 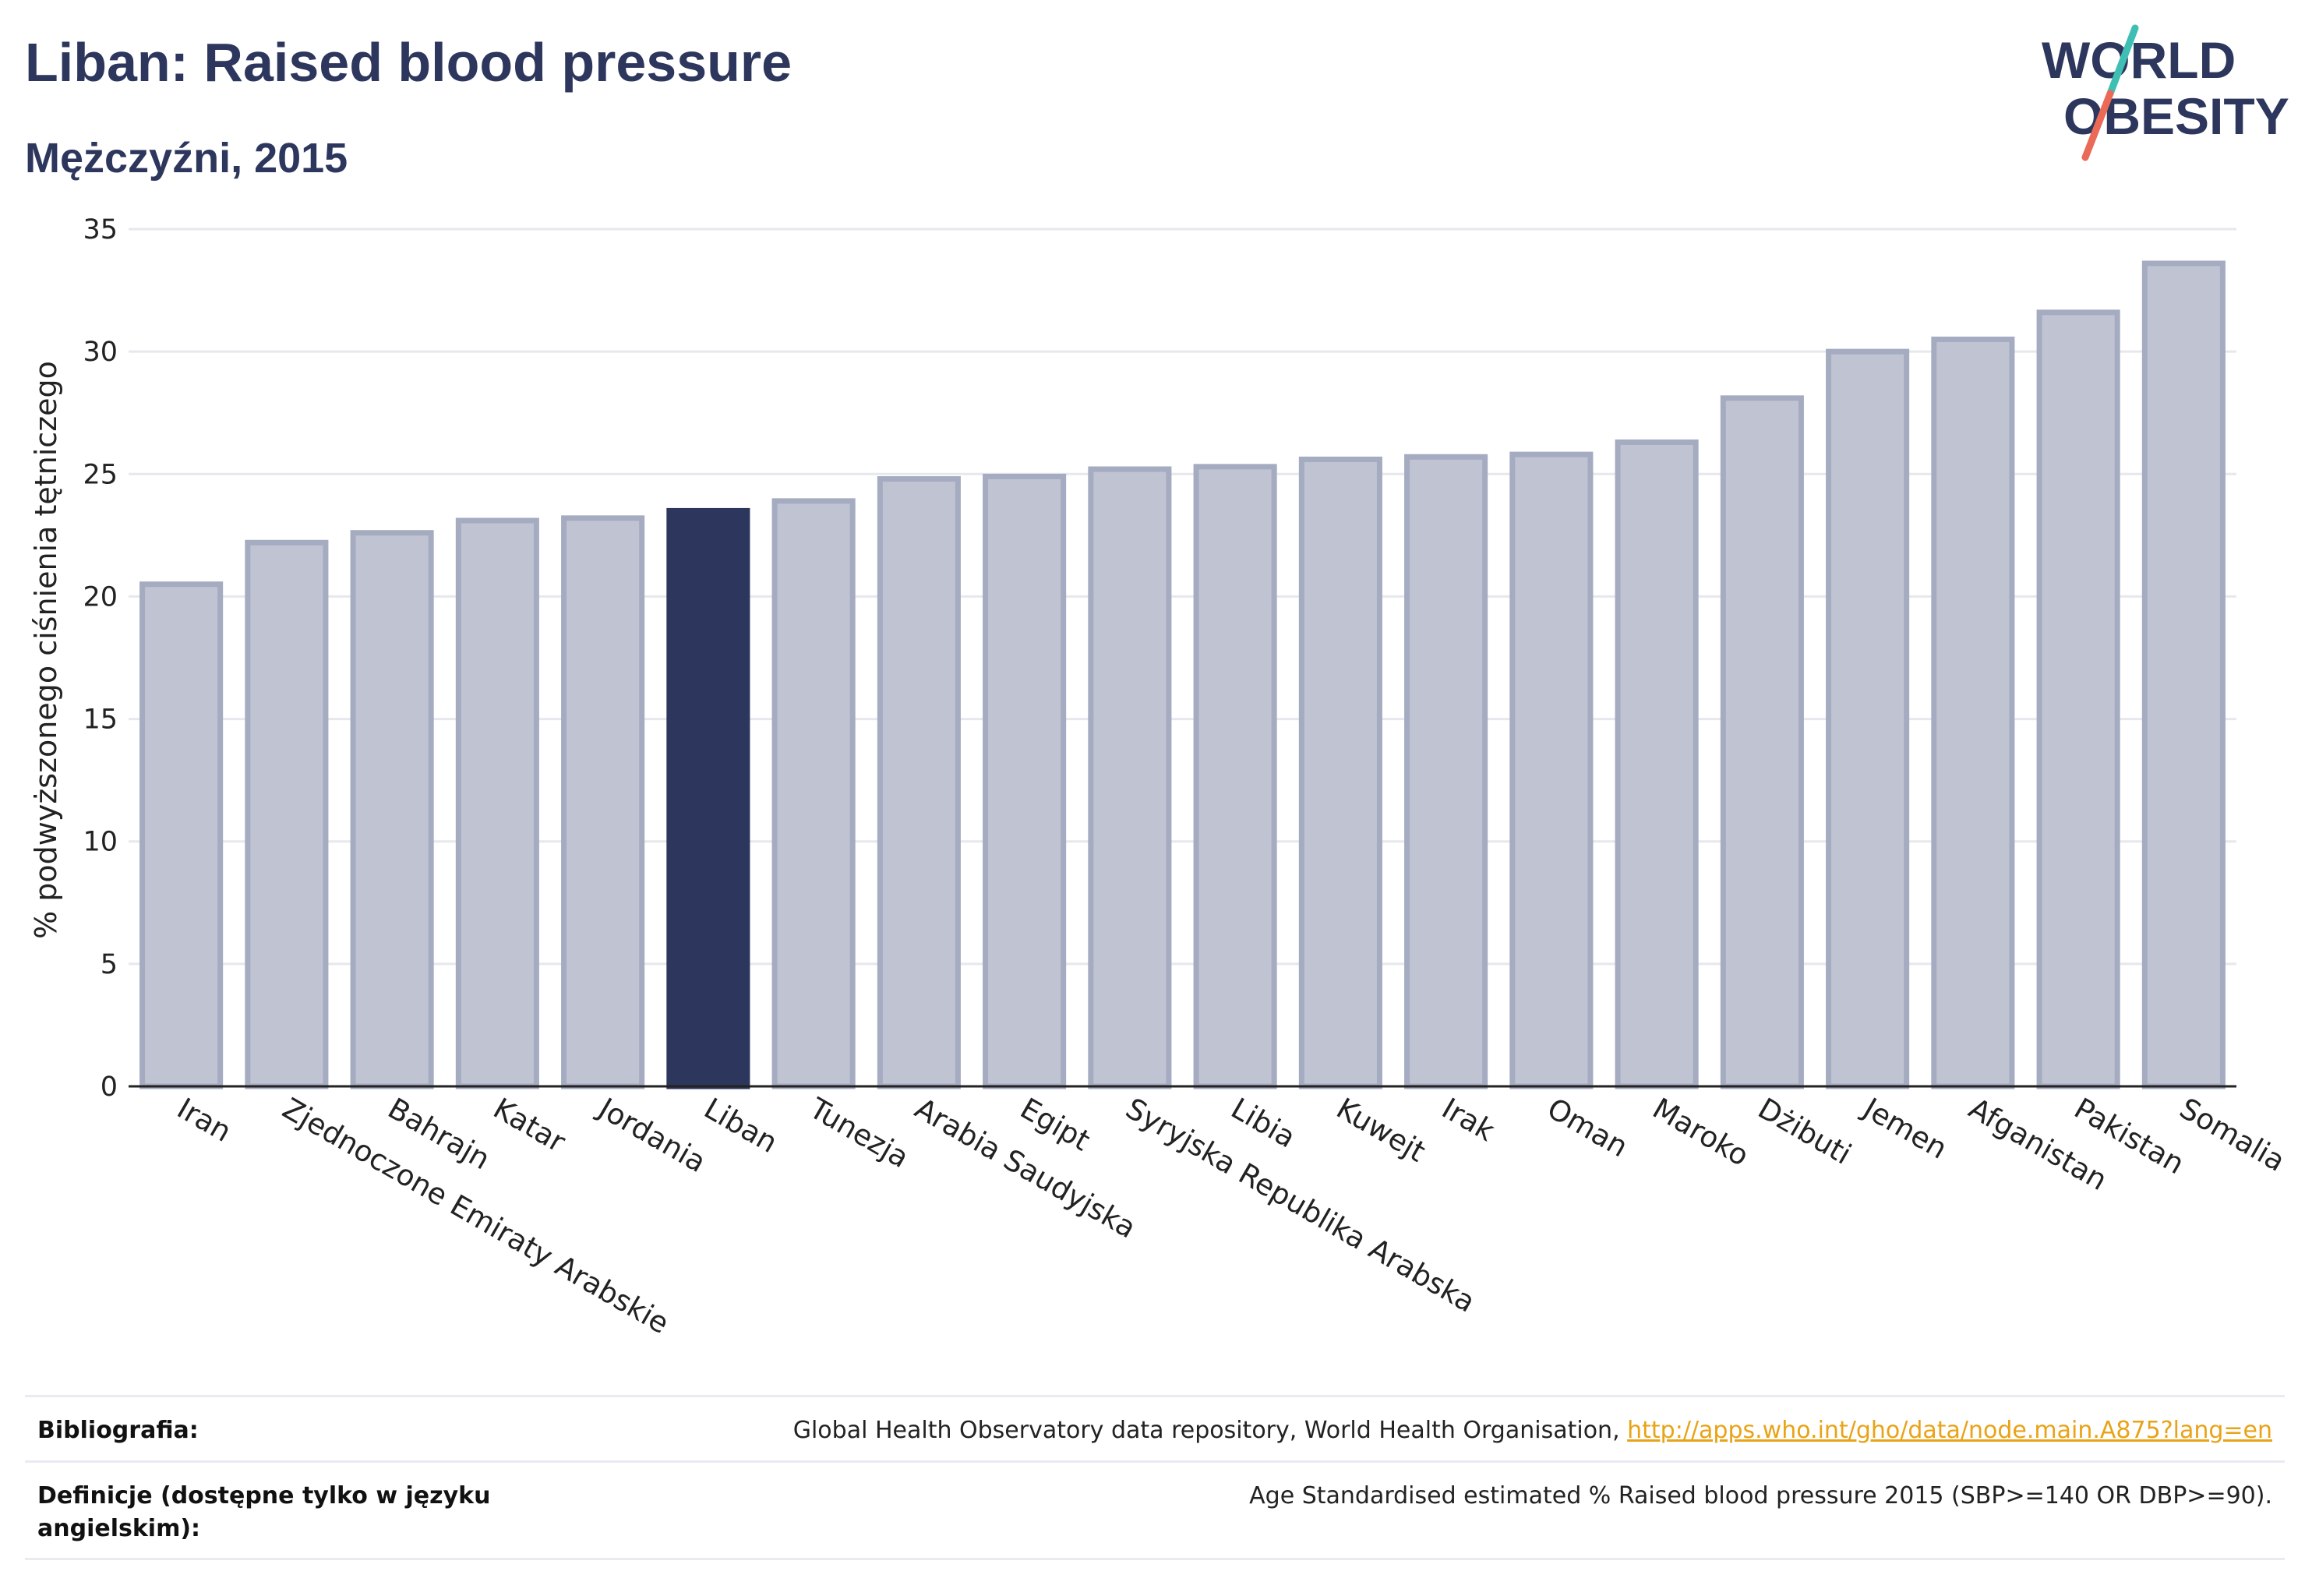 What do you see at coordinates (408, 62) in the screenshot?
I see `chart-title: Liban: Raised blood pressure` at bounding box center [408, 62].